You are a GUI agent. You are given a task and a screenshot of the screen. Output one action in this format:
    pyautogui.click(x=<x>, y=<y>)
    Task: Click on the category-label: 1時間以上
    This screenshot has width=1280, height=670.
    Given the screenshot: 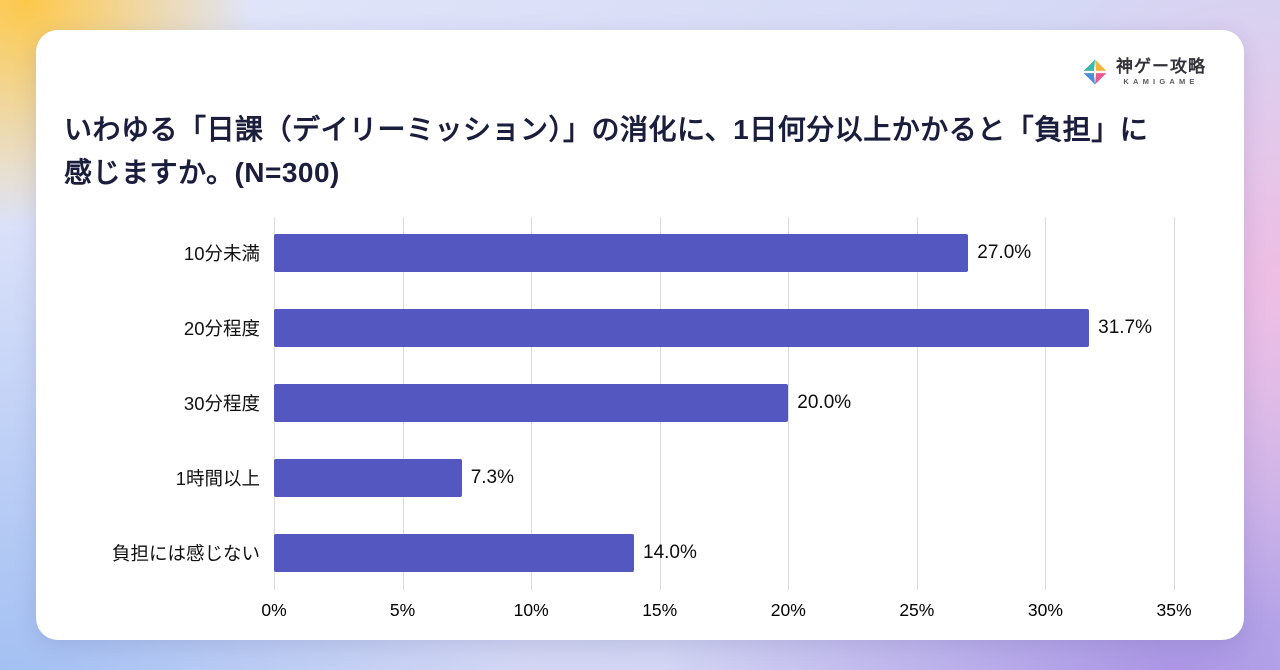 What is the action you would take?
    pyautogui.click(x=217, y=478)
    